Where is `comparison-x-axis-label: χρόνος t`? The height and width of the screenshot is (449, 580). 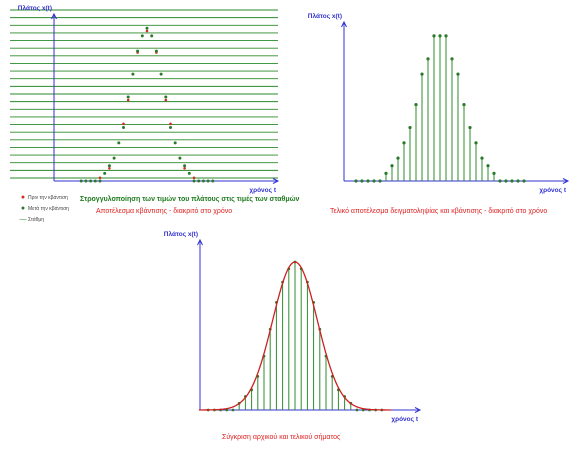 comparison-x-axis-label: χρόνος t is located at coordinates (405, 419).